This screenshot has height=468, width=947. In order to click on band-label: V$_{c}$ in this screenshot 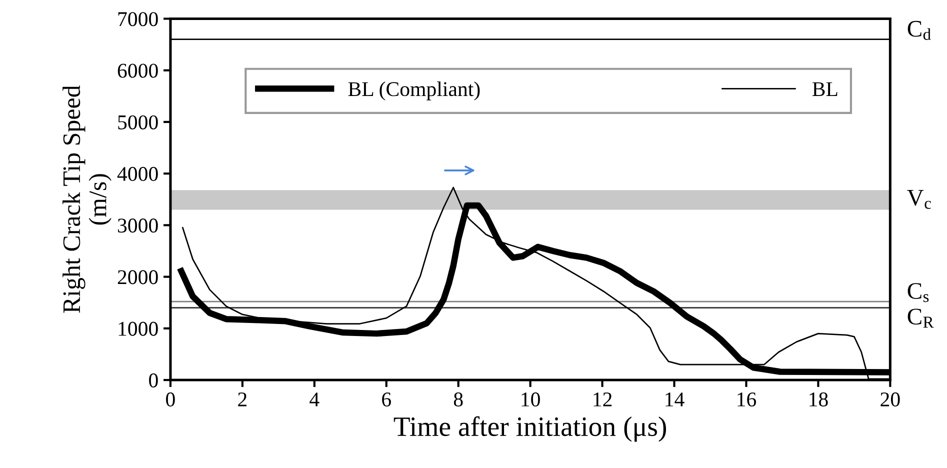, I will do `click(919, 199)`.